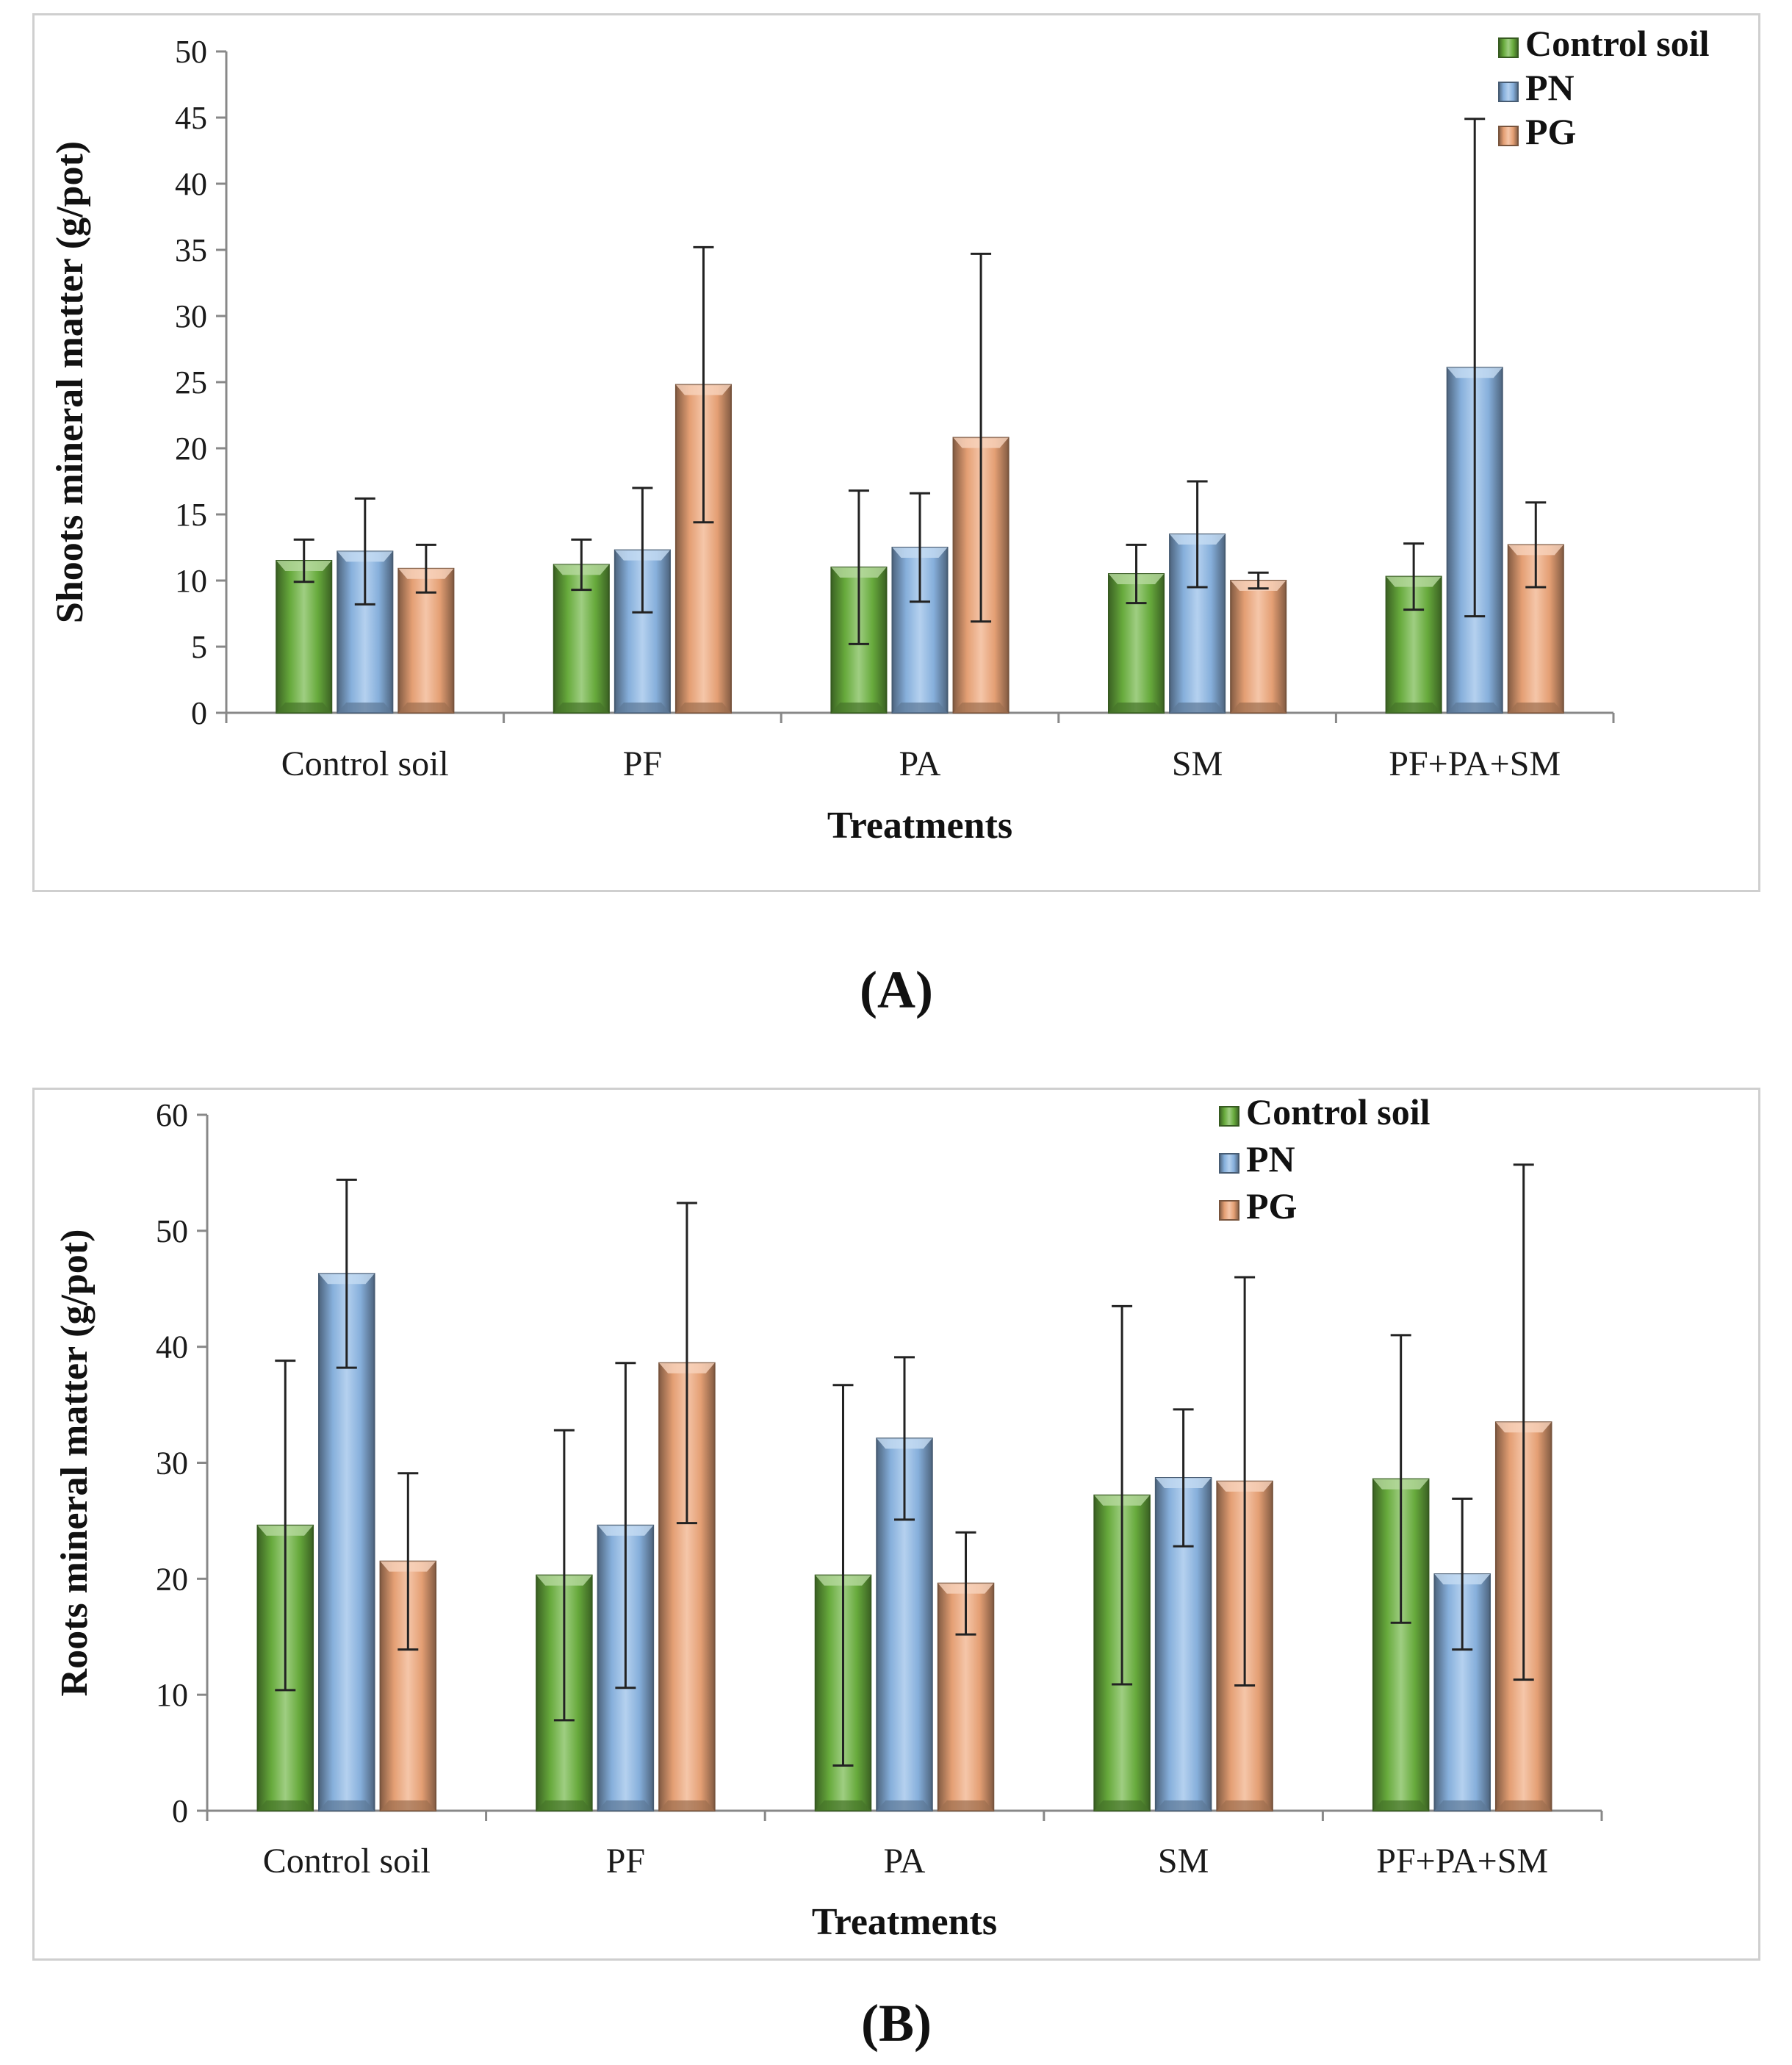  What do you see at coordinates (199, 647) in the screenshot?
I see `y-tick-label: 5` at bounding box center [199, 647].